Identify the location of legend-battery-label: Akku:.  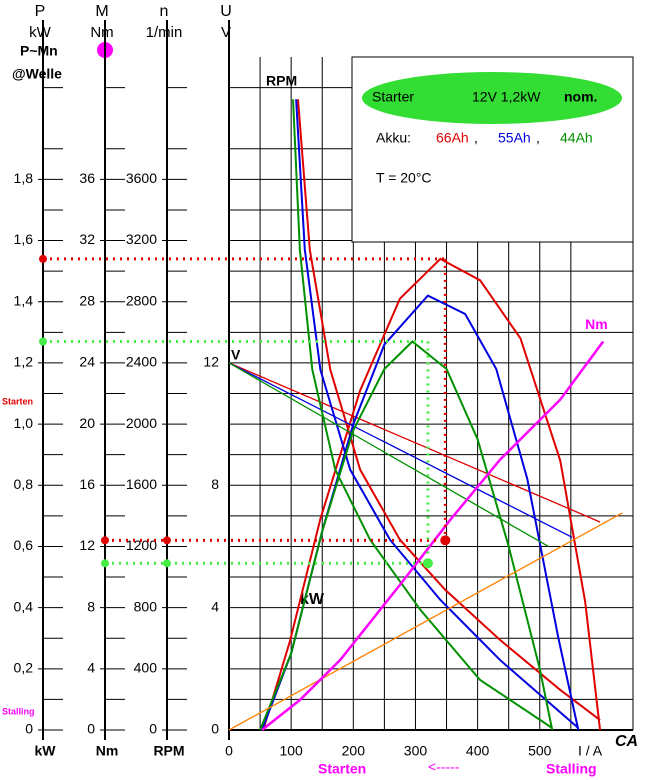
(393, 138).